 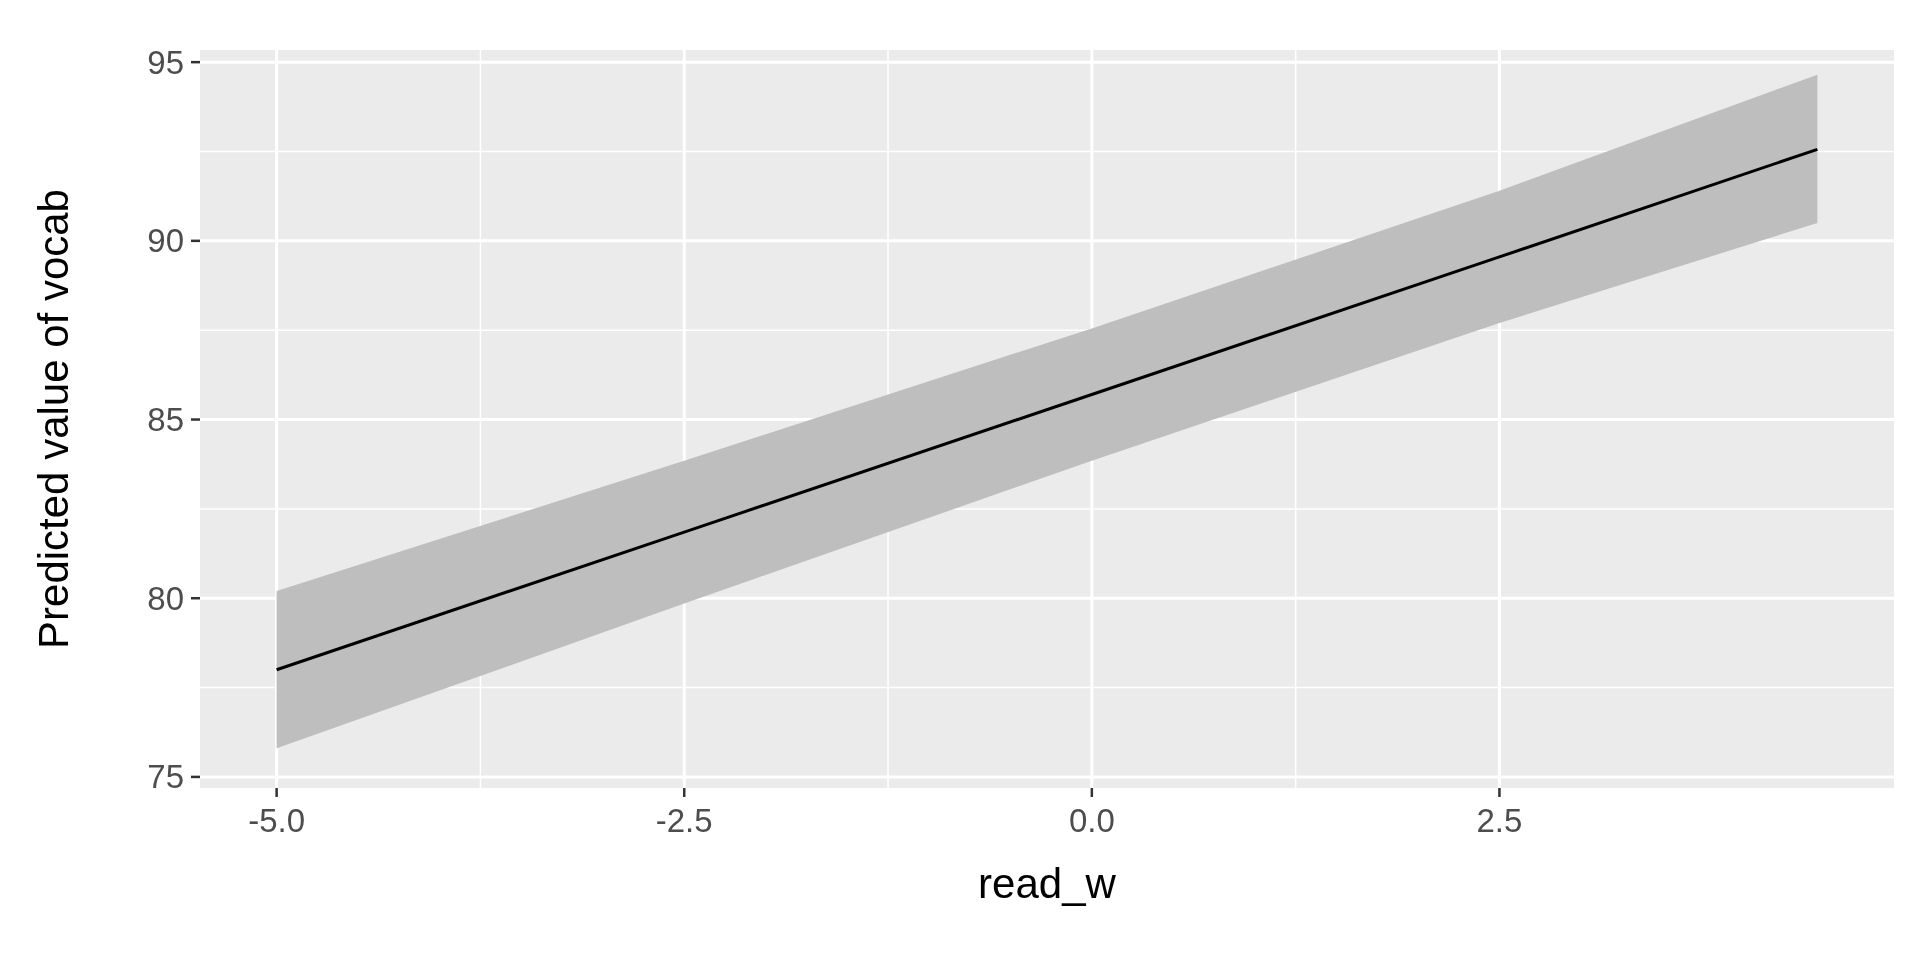 I want to click on y-axis-title: Predicted value of vocab, so click(x=53, y=419).